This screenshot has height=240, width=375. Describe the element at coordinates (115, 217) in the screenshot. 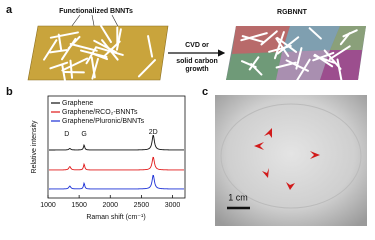

I see `x-axis-label: Raman shift (cm⁻¹)` at that location.